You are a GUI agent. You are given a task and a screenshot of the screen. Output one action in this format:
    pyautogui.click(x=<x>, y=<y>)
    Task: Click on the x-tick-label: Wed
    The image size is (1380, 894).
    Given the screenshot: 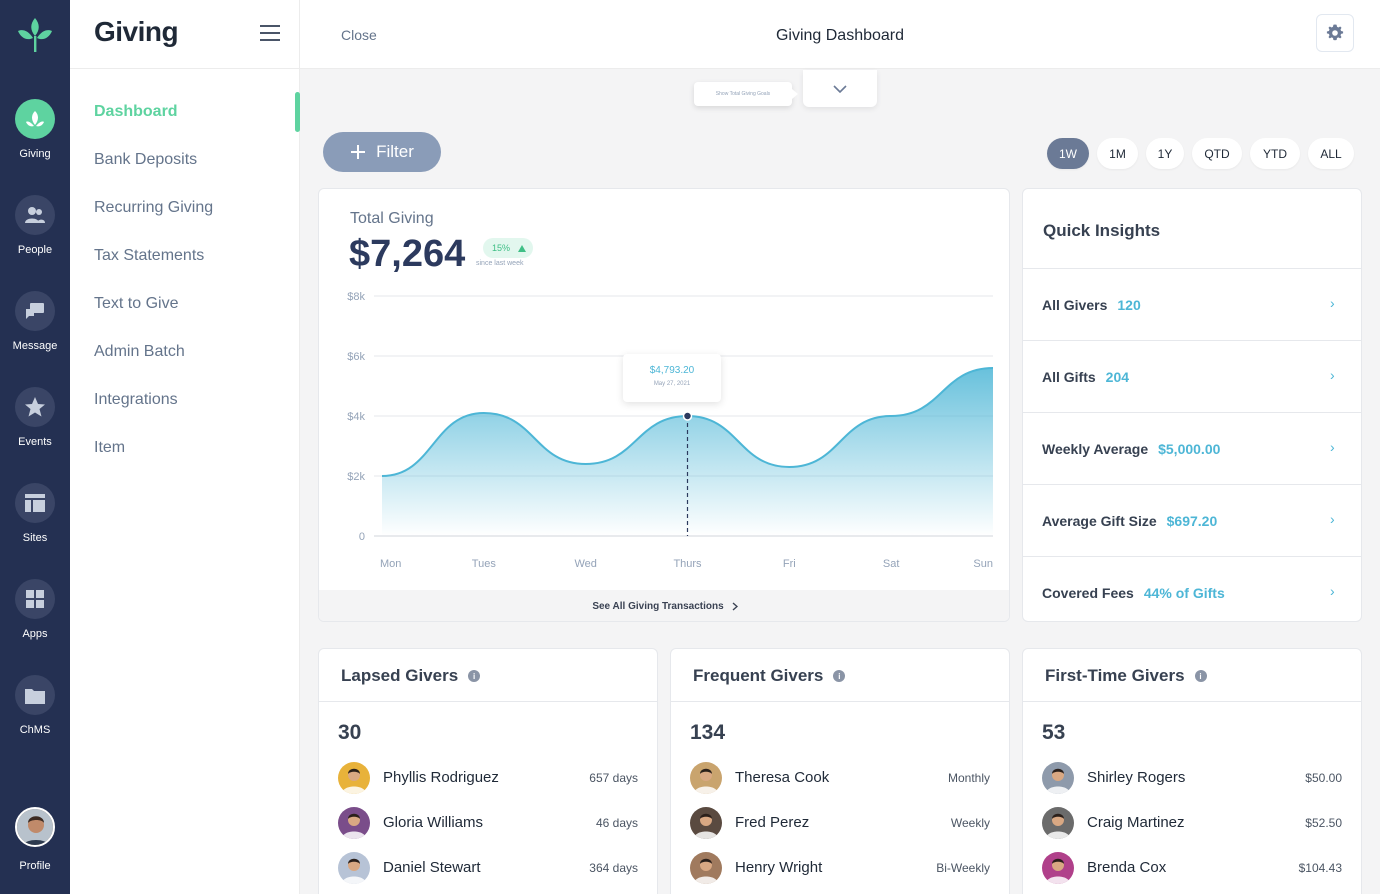 What is the action you would take?
    pyautogui.click(x=585, y=564)
    